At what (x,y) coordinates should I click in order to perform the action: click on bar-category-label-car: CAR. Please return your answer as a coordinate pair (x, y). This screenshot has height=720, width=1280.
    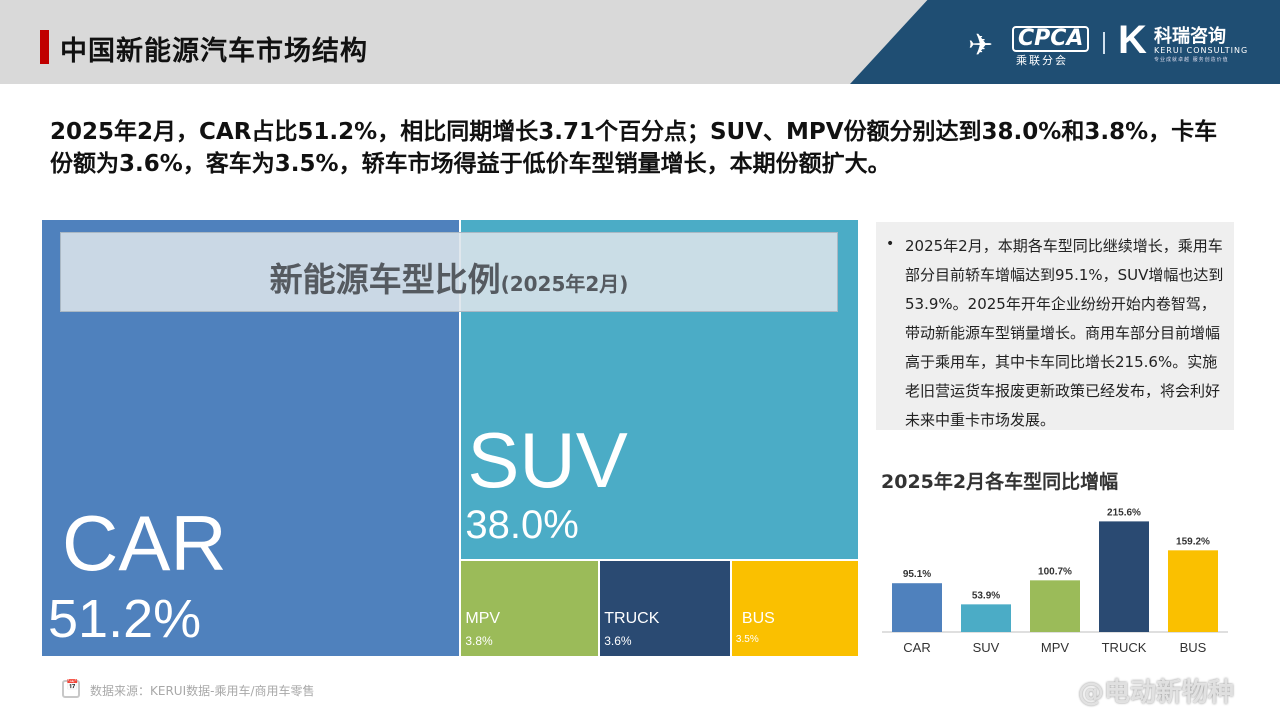
    Looking at the image, I should click on (916, 647).